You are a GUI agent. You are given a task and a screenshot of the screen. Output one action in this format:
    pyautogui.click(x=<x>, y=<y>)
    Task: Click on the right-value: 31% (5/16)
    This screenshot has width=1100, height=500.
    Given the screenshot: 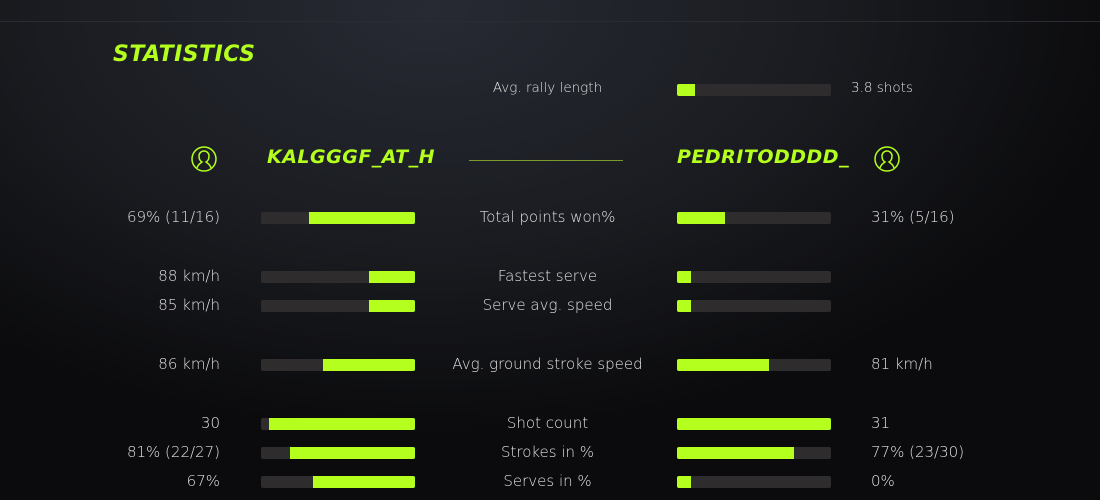 What is the action you would take?
    pyautogui.click(x=913, y=217)
    